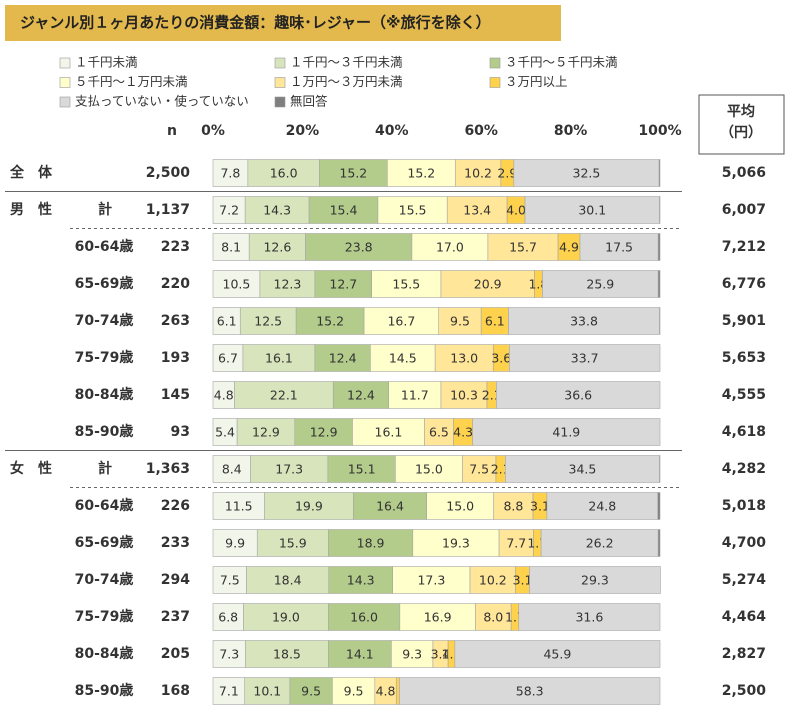 This screenshot has width=792, height=713. I want to click on data-label: 15.4, so click(344, 210).